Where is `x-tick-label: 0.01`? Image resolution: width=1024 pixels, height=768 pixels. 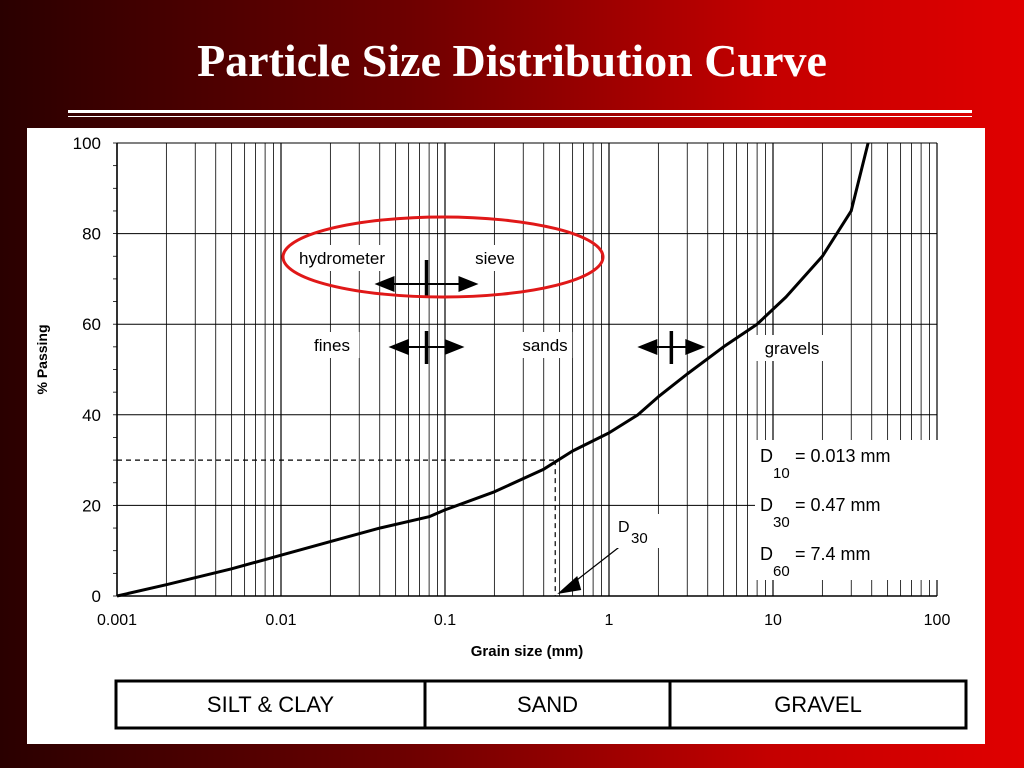
x-tick-label: 0.01 is located at coordinates (280, 620).